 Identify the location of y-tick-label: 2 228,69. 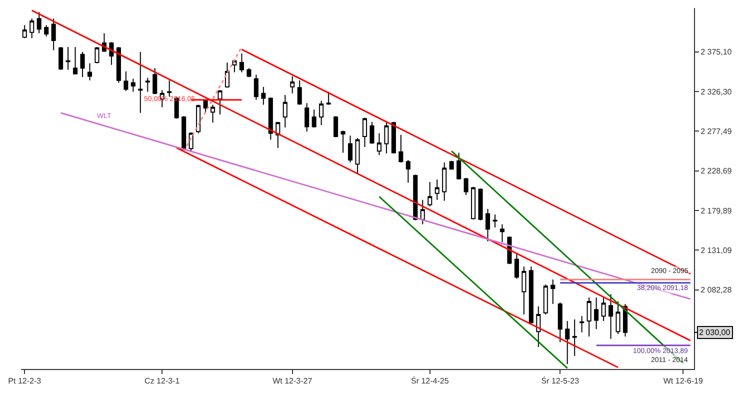
(716, 171).